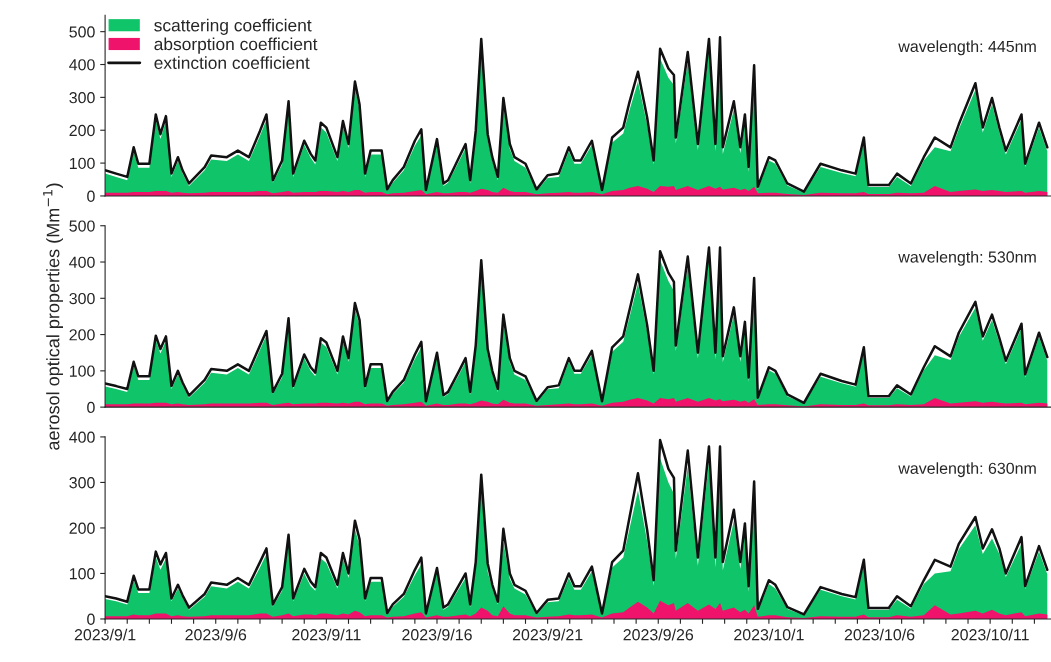 The image size is (1051, 662). What do you see at coordinates (547, 634) in the screenshot?
I see `x-tick-label: 2023/9/21` at bounding box center [547, 634].